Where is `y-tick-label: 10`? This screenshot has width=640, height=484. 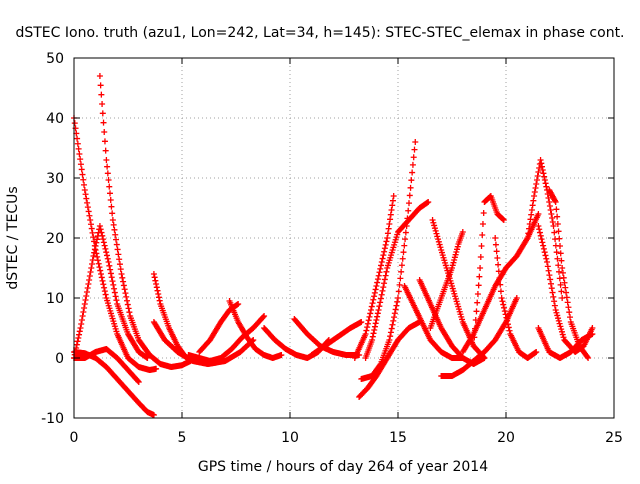 y-tick-label: 10 is located at coordinates (55, 299).